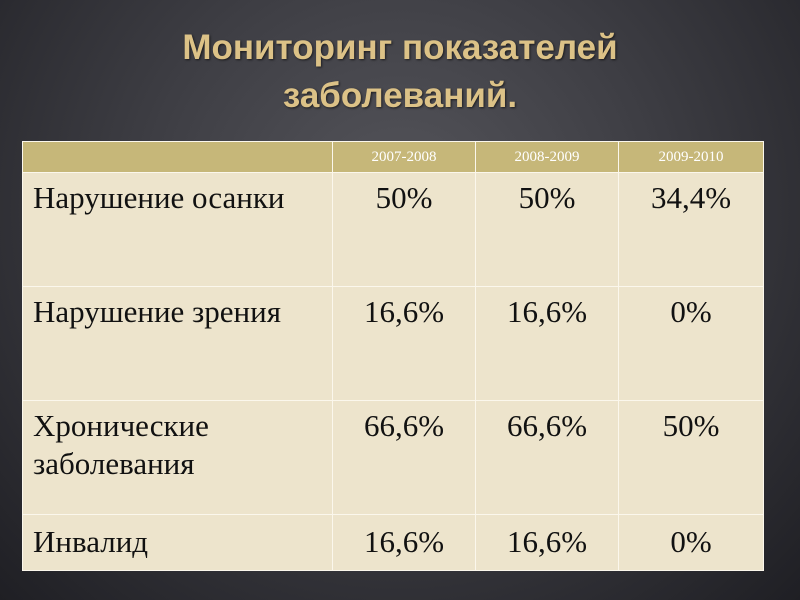  I want to click on column-header-2008-2009: 2008-2009, so click(547, 157).